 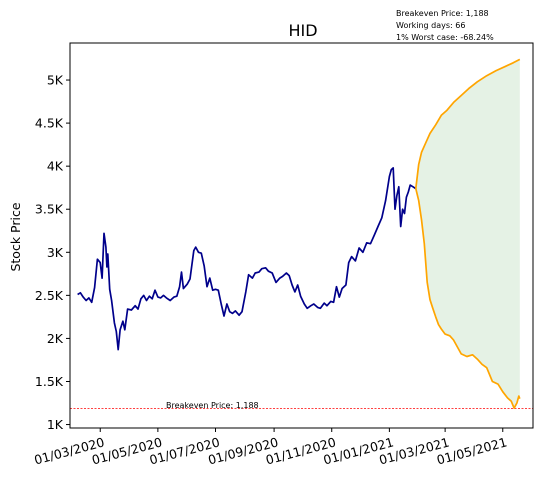 What do you see at coordinates (49, 381) in the screenshot?
I see `y-tick-label: 1.5K` at bounding box center [49, 381].